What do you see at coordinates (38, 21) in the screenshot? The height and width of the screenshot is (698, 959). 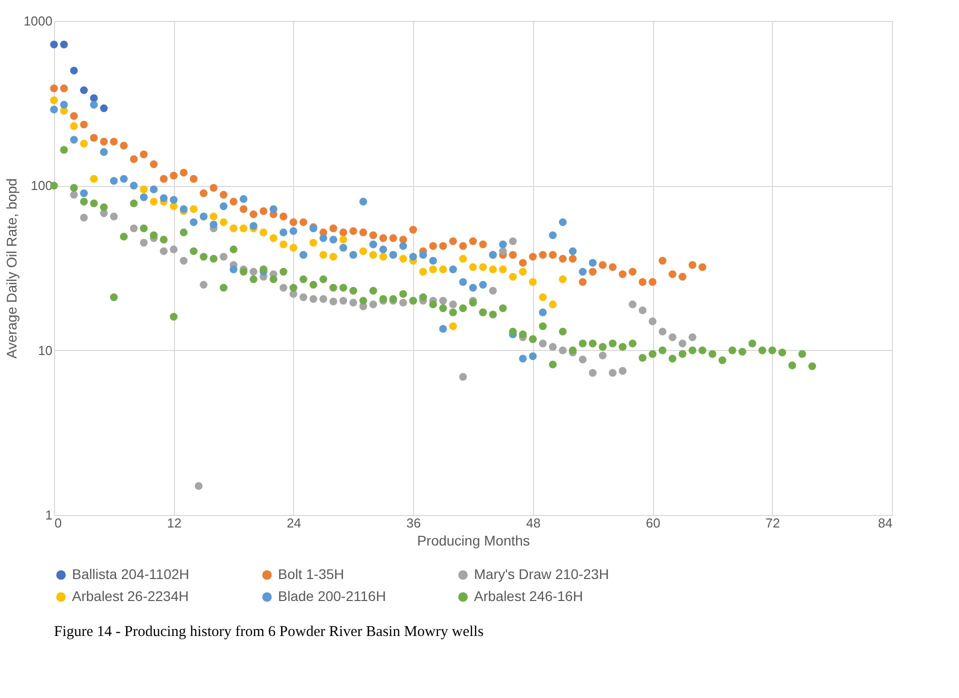 I see `y-tick-label: 1000` at bounding box center [38, 21].